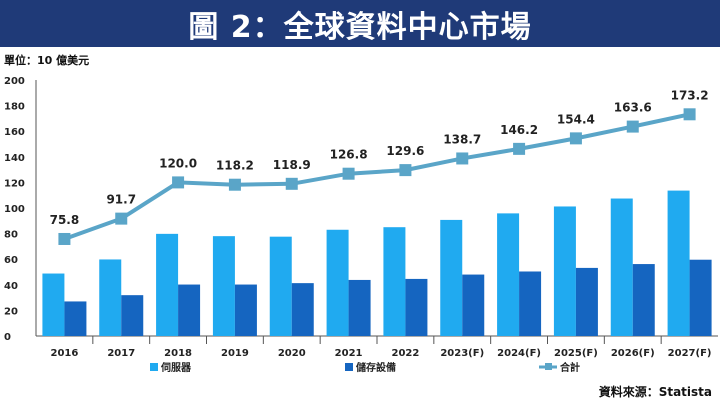 Image resolution: width=720 pixels, height=405 pixels. I want to click on x-tick-label: 2021, so click(349, 353).